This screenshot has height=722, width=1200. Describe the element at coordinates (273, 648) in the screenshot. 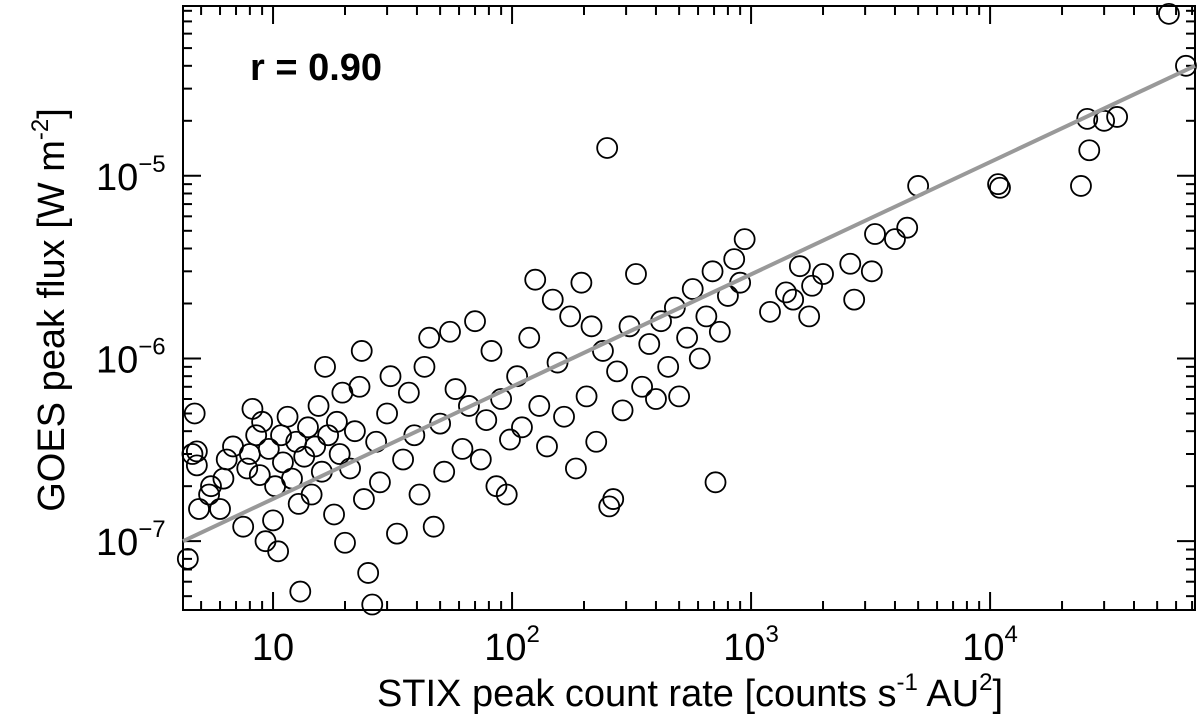

I see `x-tick-label: 10` at that location.